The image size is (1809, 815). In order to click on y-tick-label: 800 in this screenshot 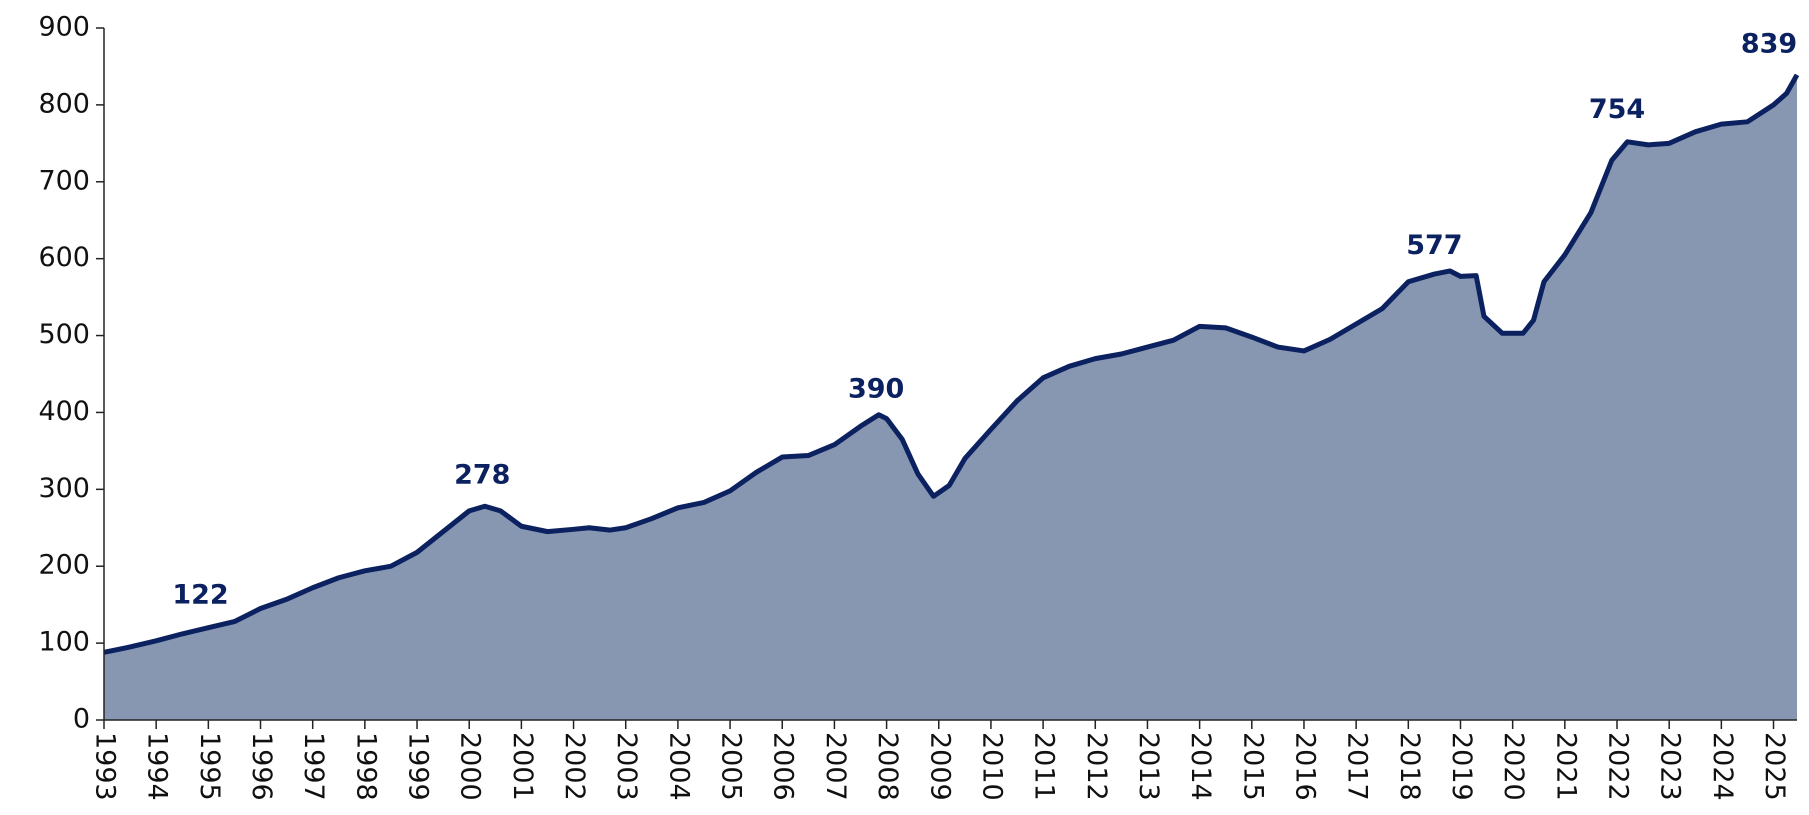, I will do `click(64, 103)`.